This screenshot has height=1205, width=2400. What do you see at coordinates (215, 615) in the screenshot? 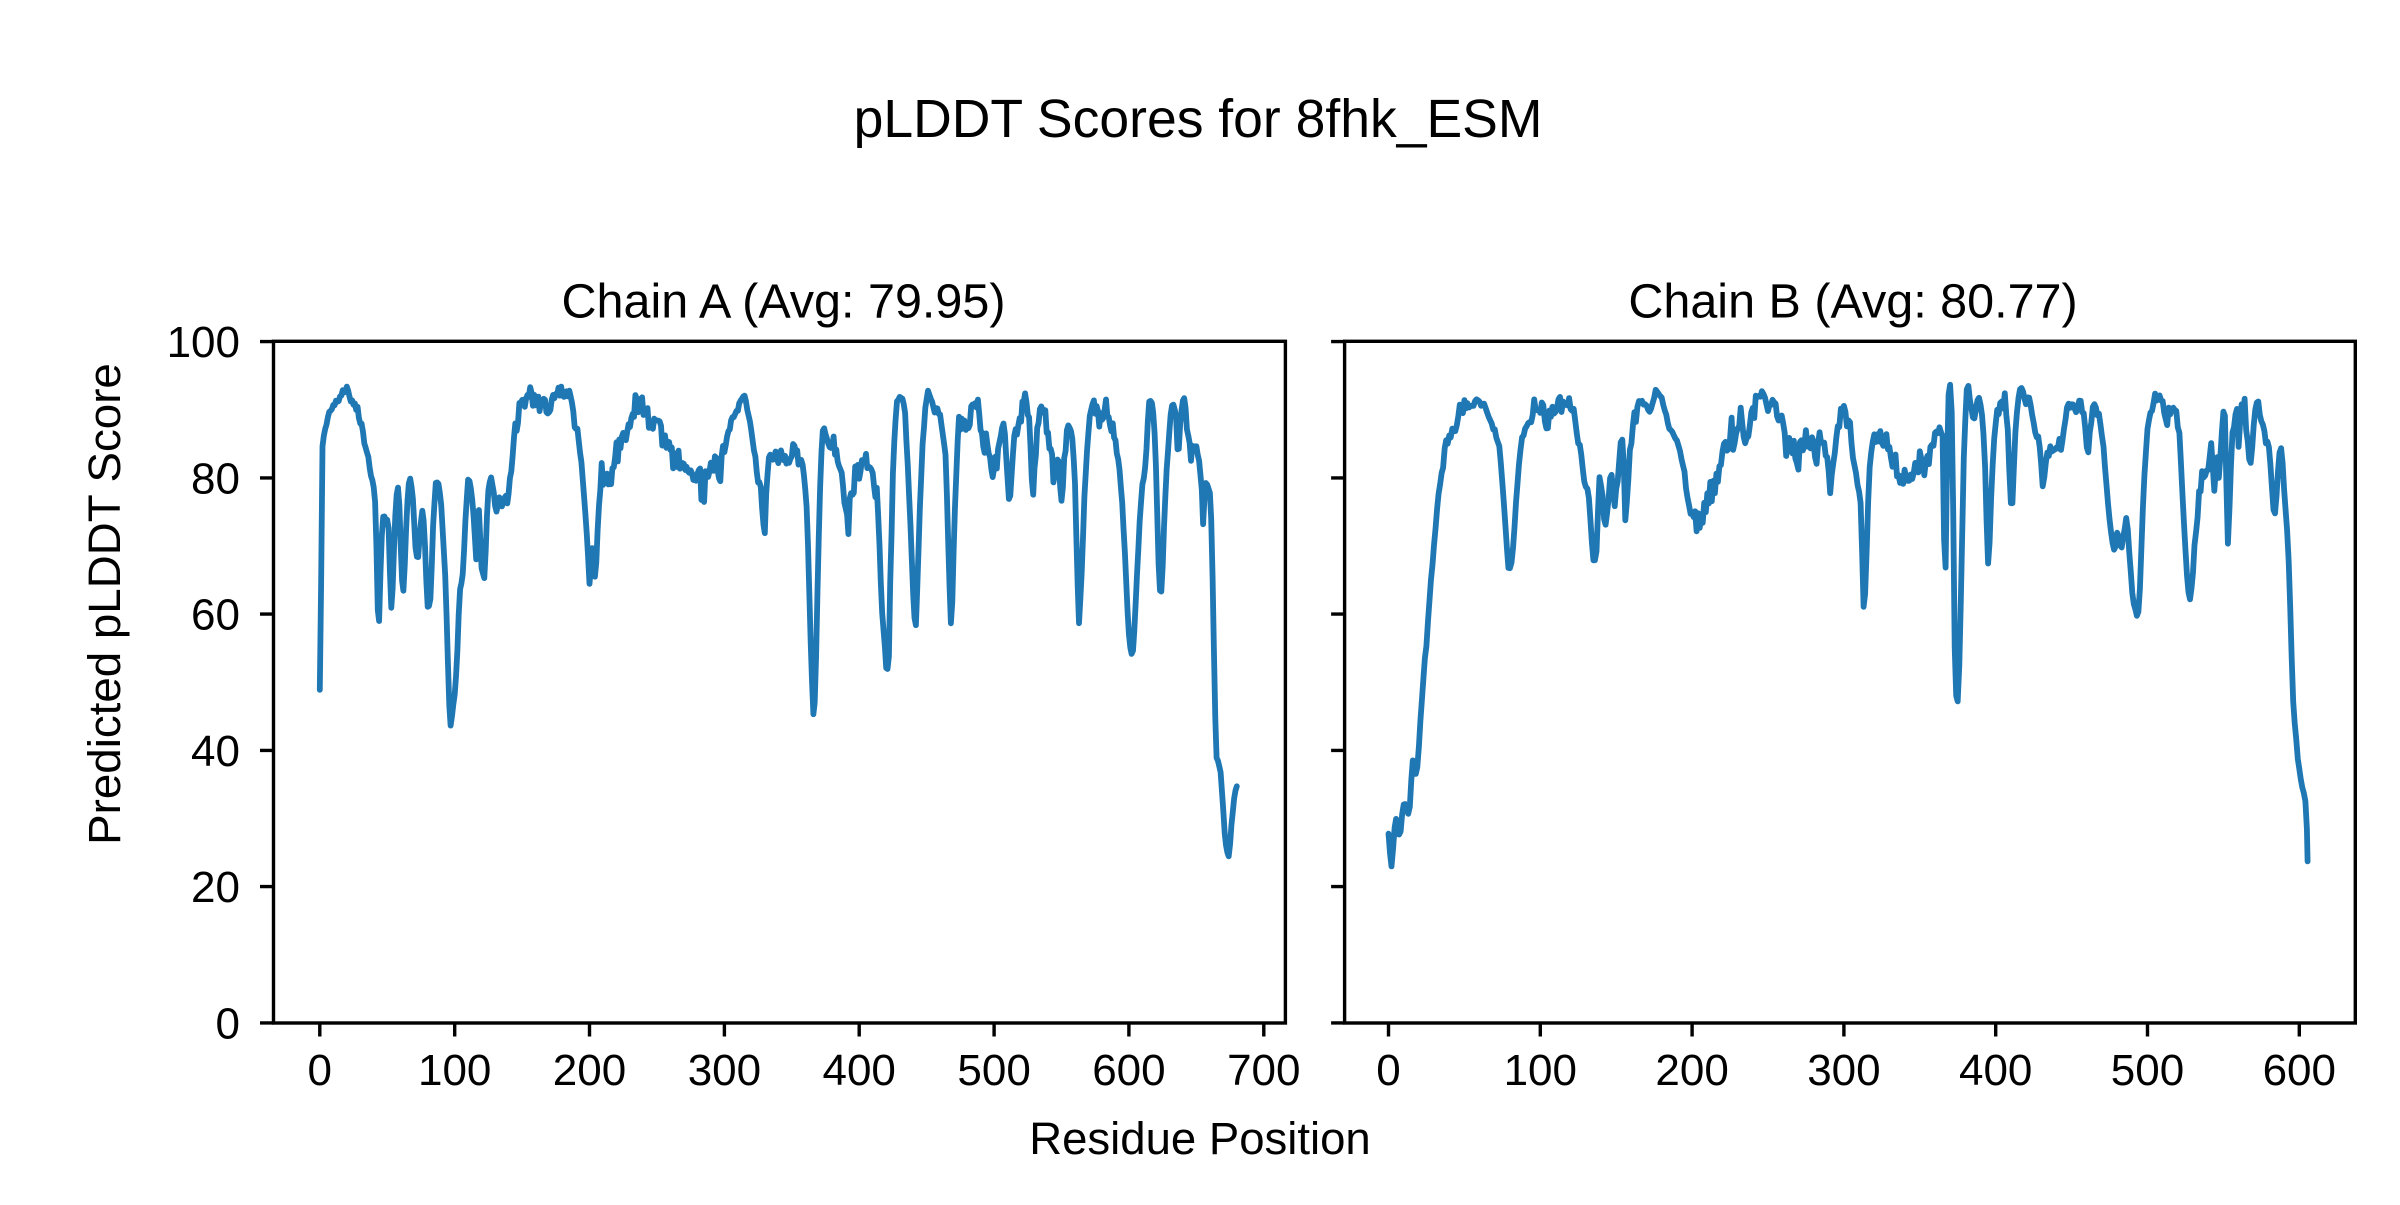
I see `svg-text: 60` at bounding box center [215, 615].